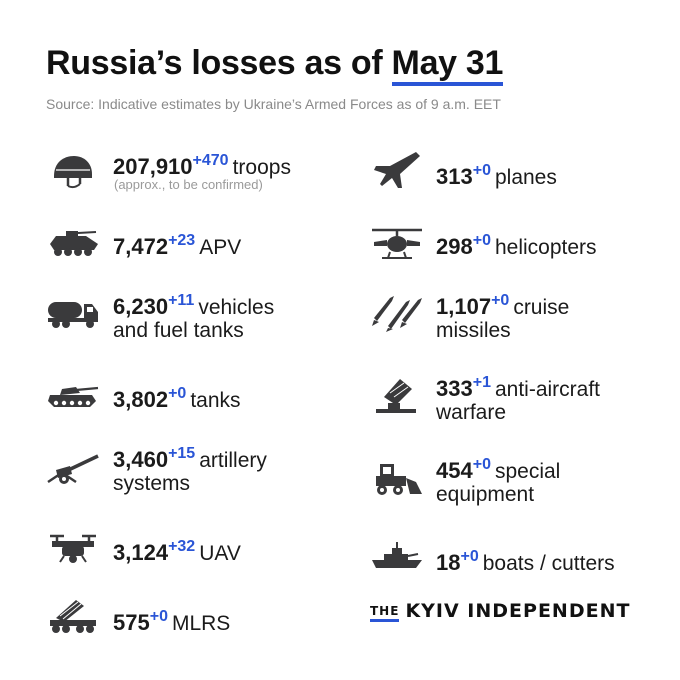 This screenshot has height=680, width=680. What do you see at coordinates (541, 307) in the screenshot?
I see `stat-label: cruise` at bounding box center [541, 307].